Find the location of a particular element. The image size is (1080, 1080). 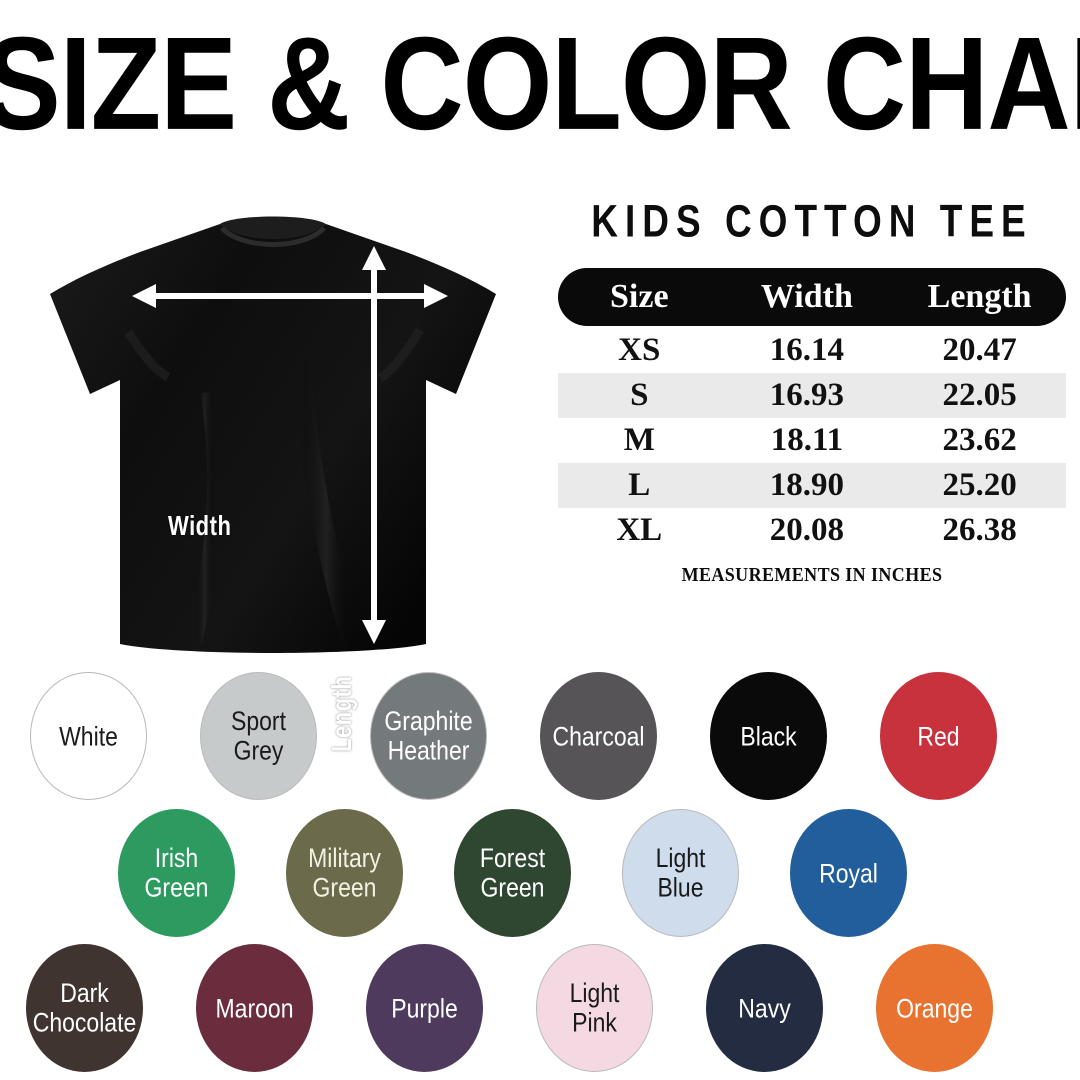

tshirt-fold-left is located at coordinates (205, 517).